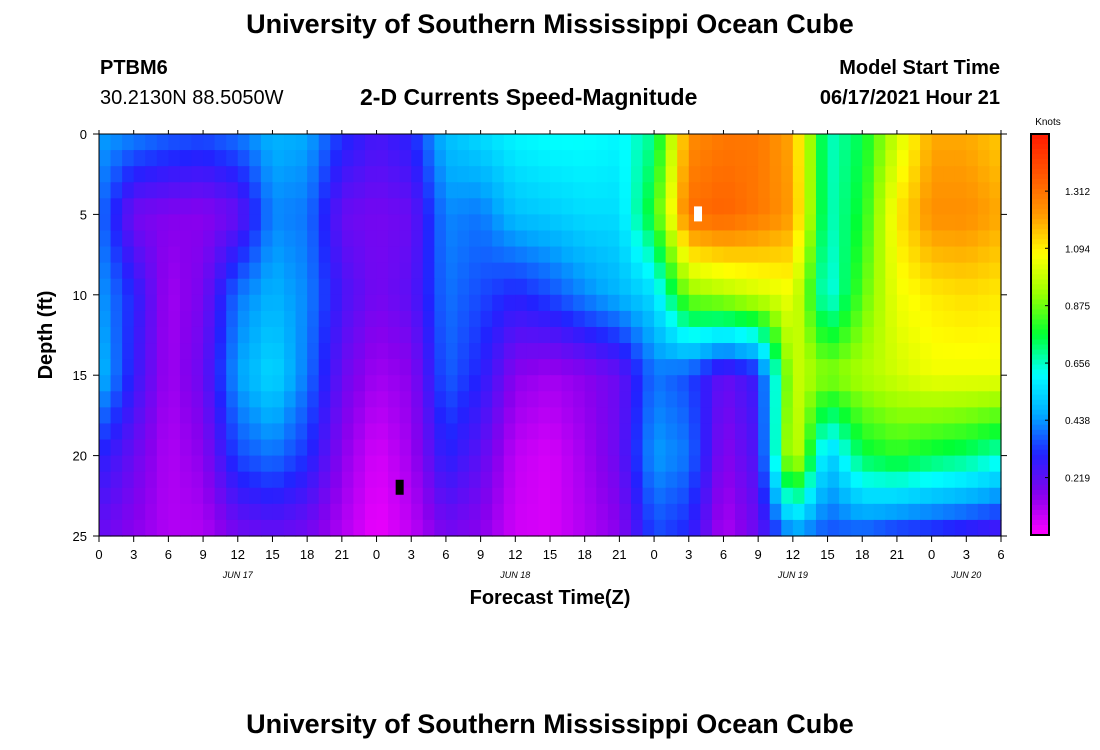  I want to click on station-id: PTBM6, so click(134, 68).